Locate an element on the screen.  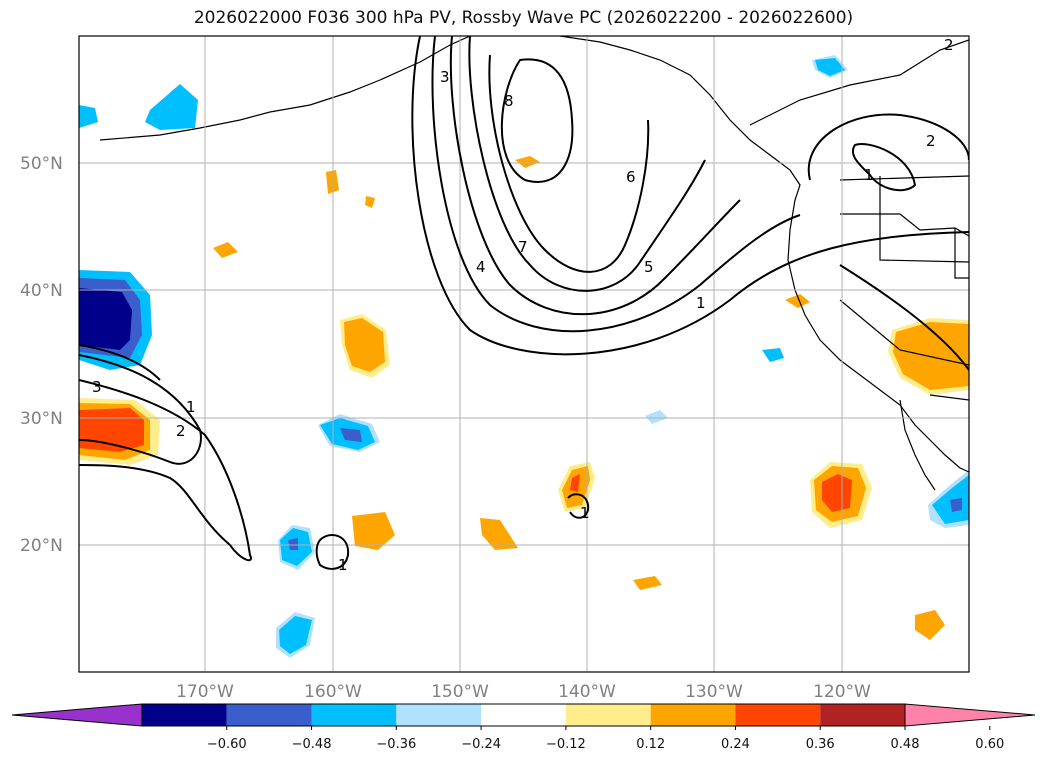
colorbar-tick-label: 0.12 is located at coordinates (650, 744).